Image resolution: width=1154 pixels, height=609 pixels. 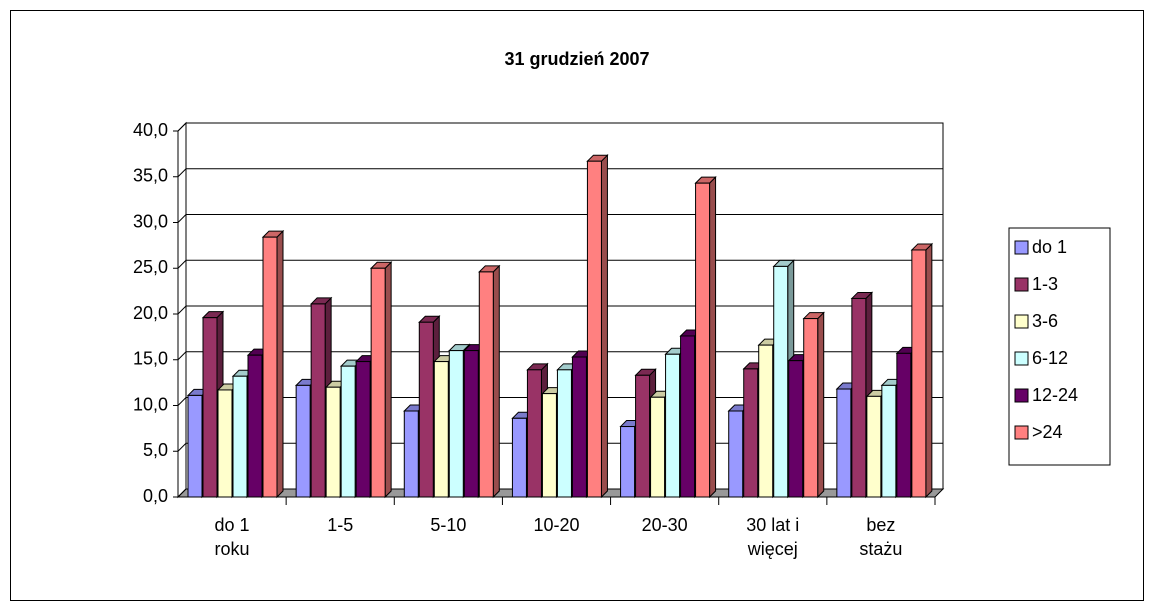 I want to click on y-tick-label: 5,0, so click(x=155, y=450).